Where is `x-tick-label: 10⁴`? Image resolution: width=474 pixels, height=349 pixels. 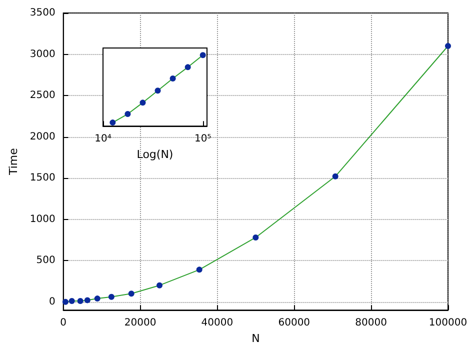
x-tick-label: 10⁴ is located at coordinates (103, 139).